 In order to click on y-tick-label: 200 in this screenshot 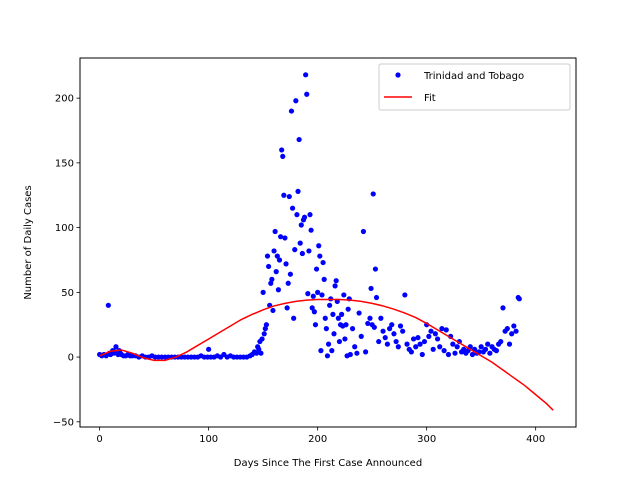, I will do `click(64, 99)`.